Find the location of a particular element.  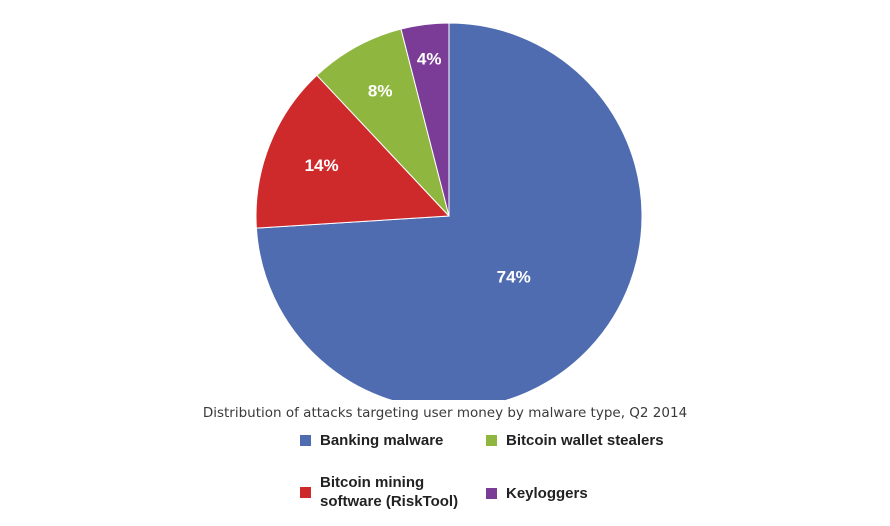

legend-item-bitcoin-wallet-stealers: Bitcoin wallet stealers is located at coordinates (575, 440).